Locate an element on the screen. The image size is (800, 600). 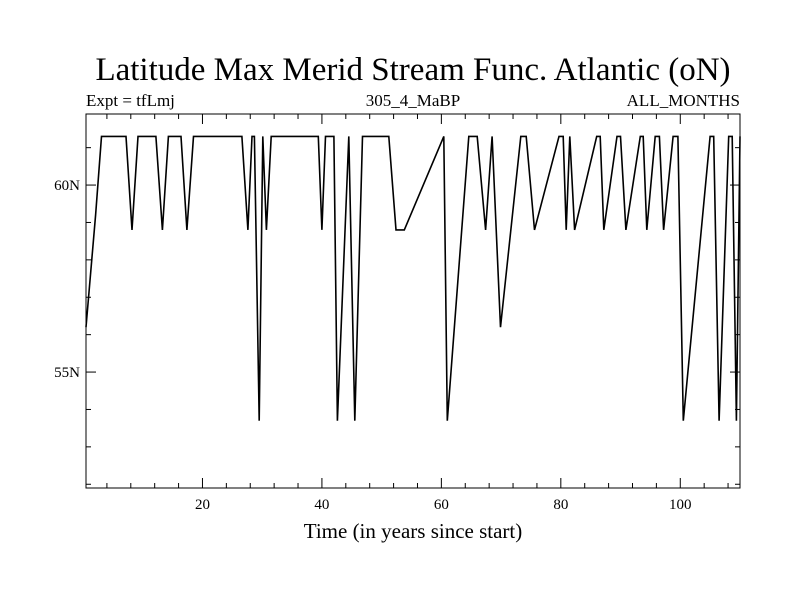
x-tick-label: 80 is located at coordinates (560, 505).